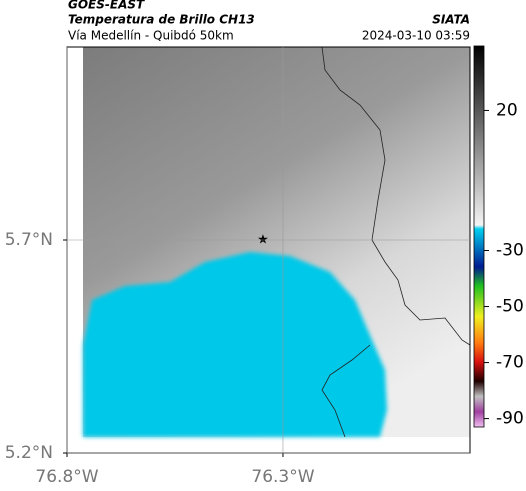 The height and width of the screenshot is (491, 526). I want to click on colorbar-tick-label: -50, so click(510, 307).